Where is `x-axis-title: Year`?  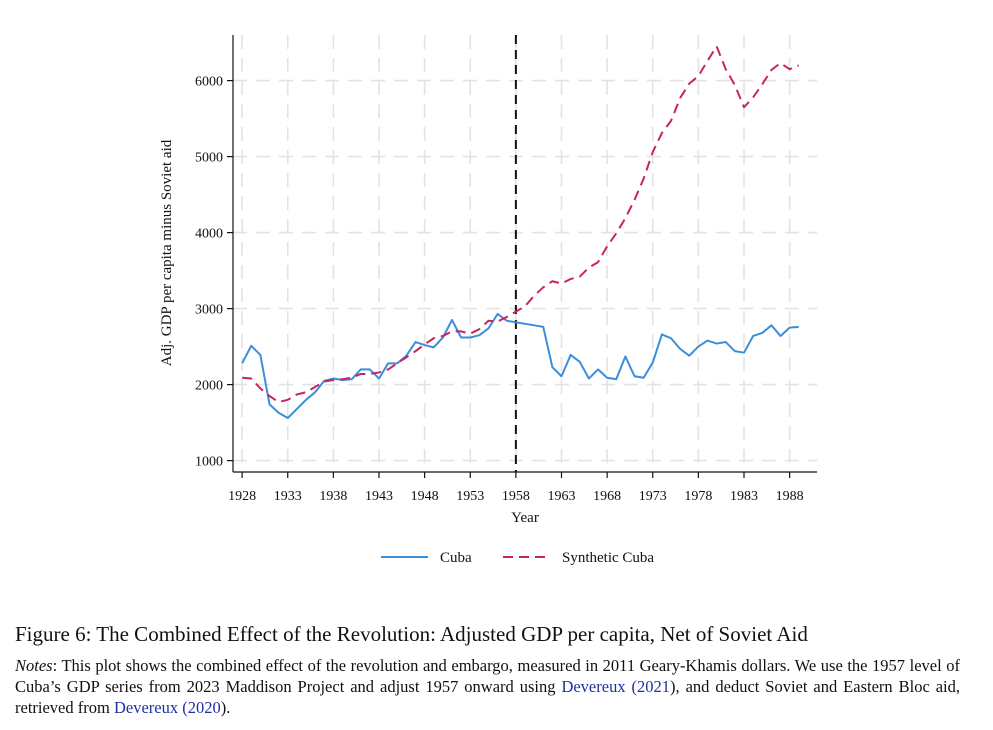
x-axis-title: Year is located at coordinates (525, 518).